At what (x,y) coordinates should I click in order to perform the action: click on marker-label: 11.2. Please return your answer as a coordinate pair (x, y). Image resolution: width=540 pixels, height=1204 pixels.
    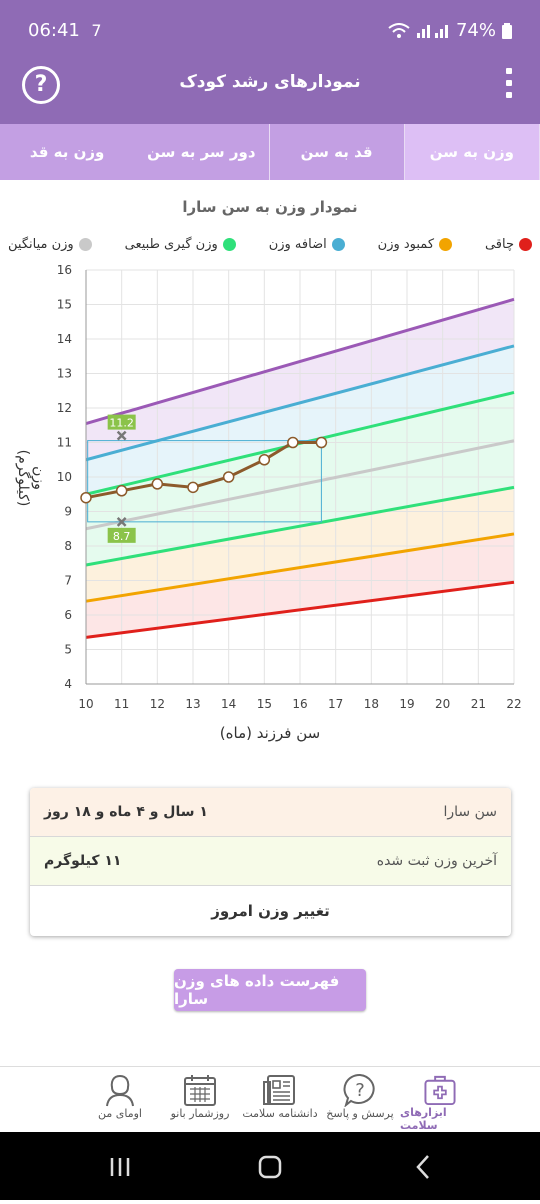
    Looking at the image, I should click on (121, 423).